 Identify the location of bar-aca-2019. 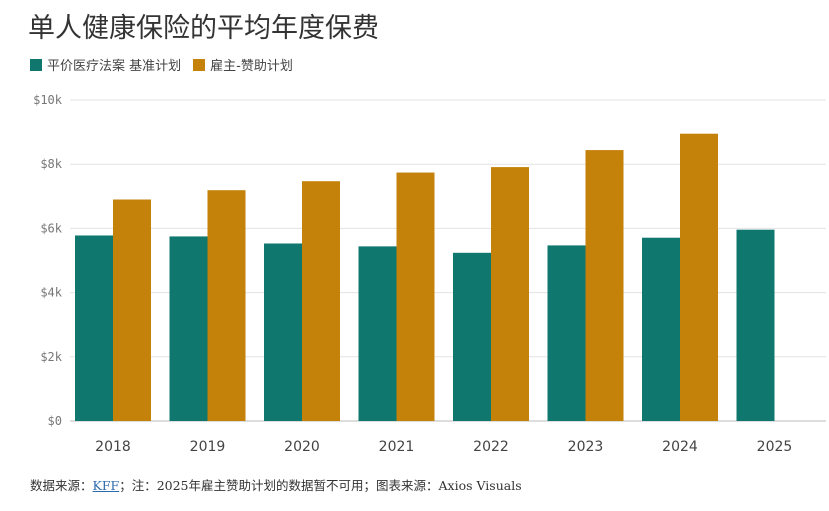
(188, 328).